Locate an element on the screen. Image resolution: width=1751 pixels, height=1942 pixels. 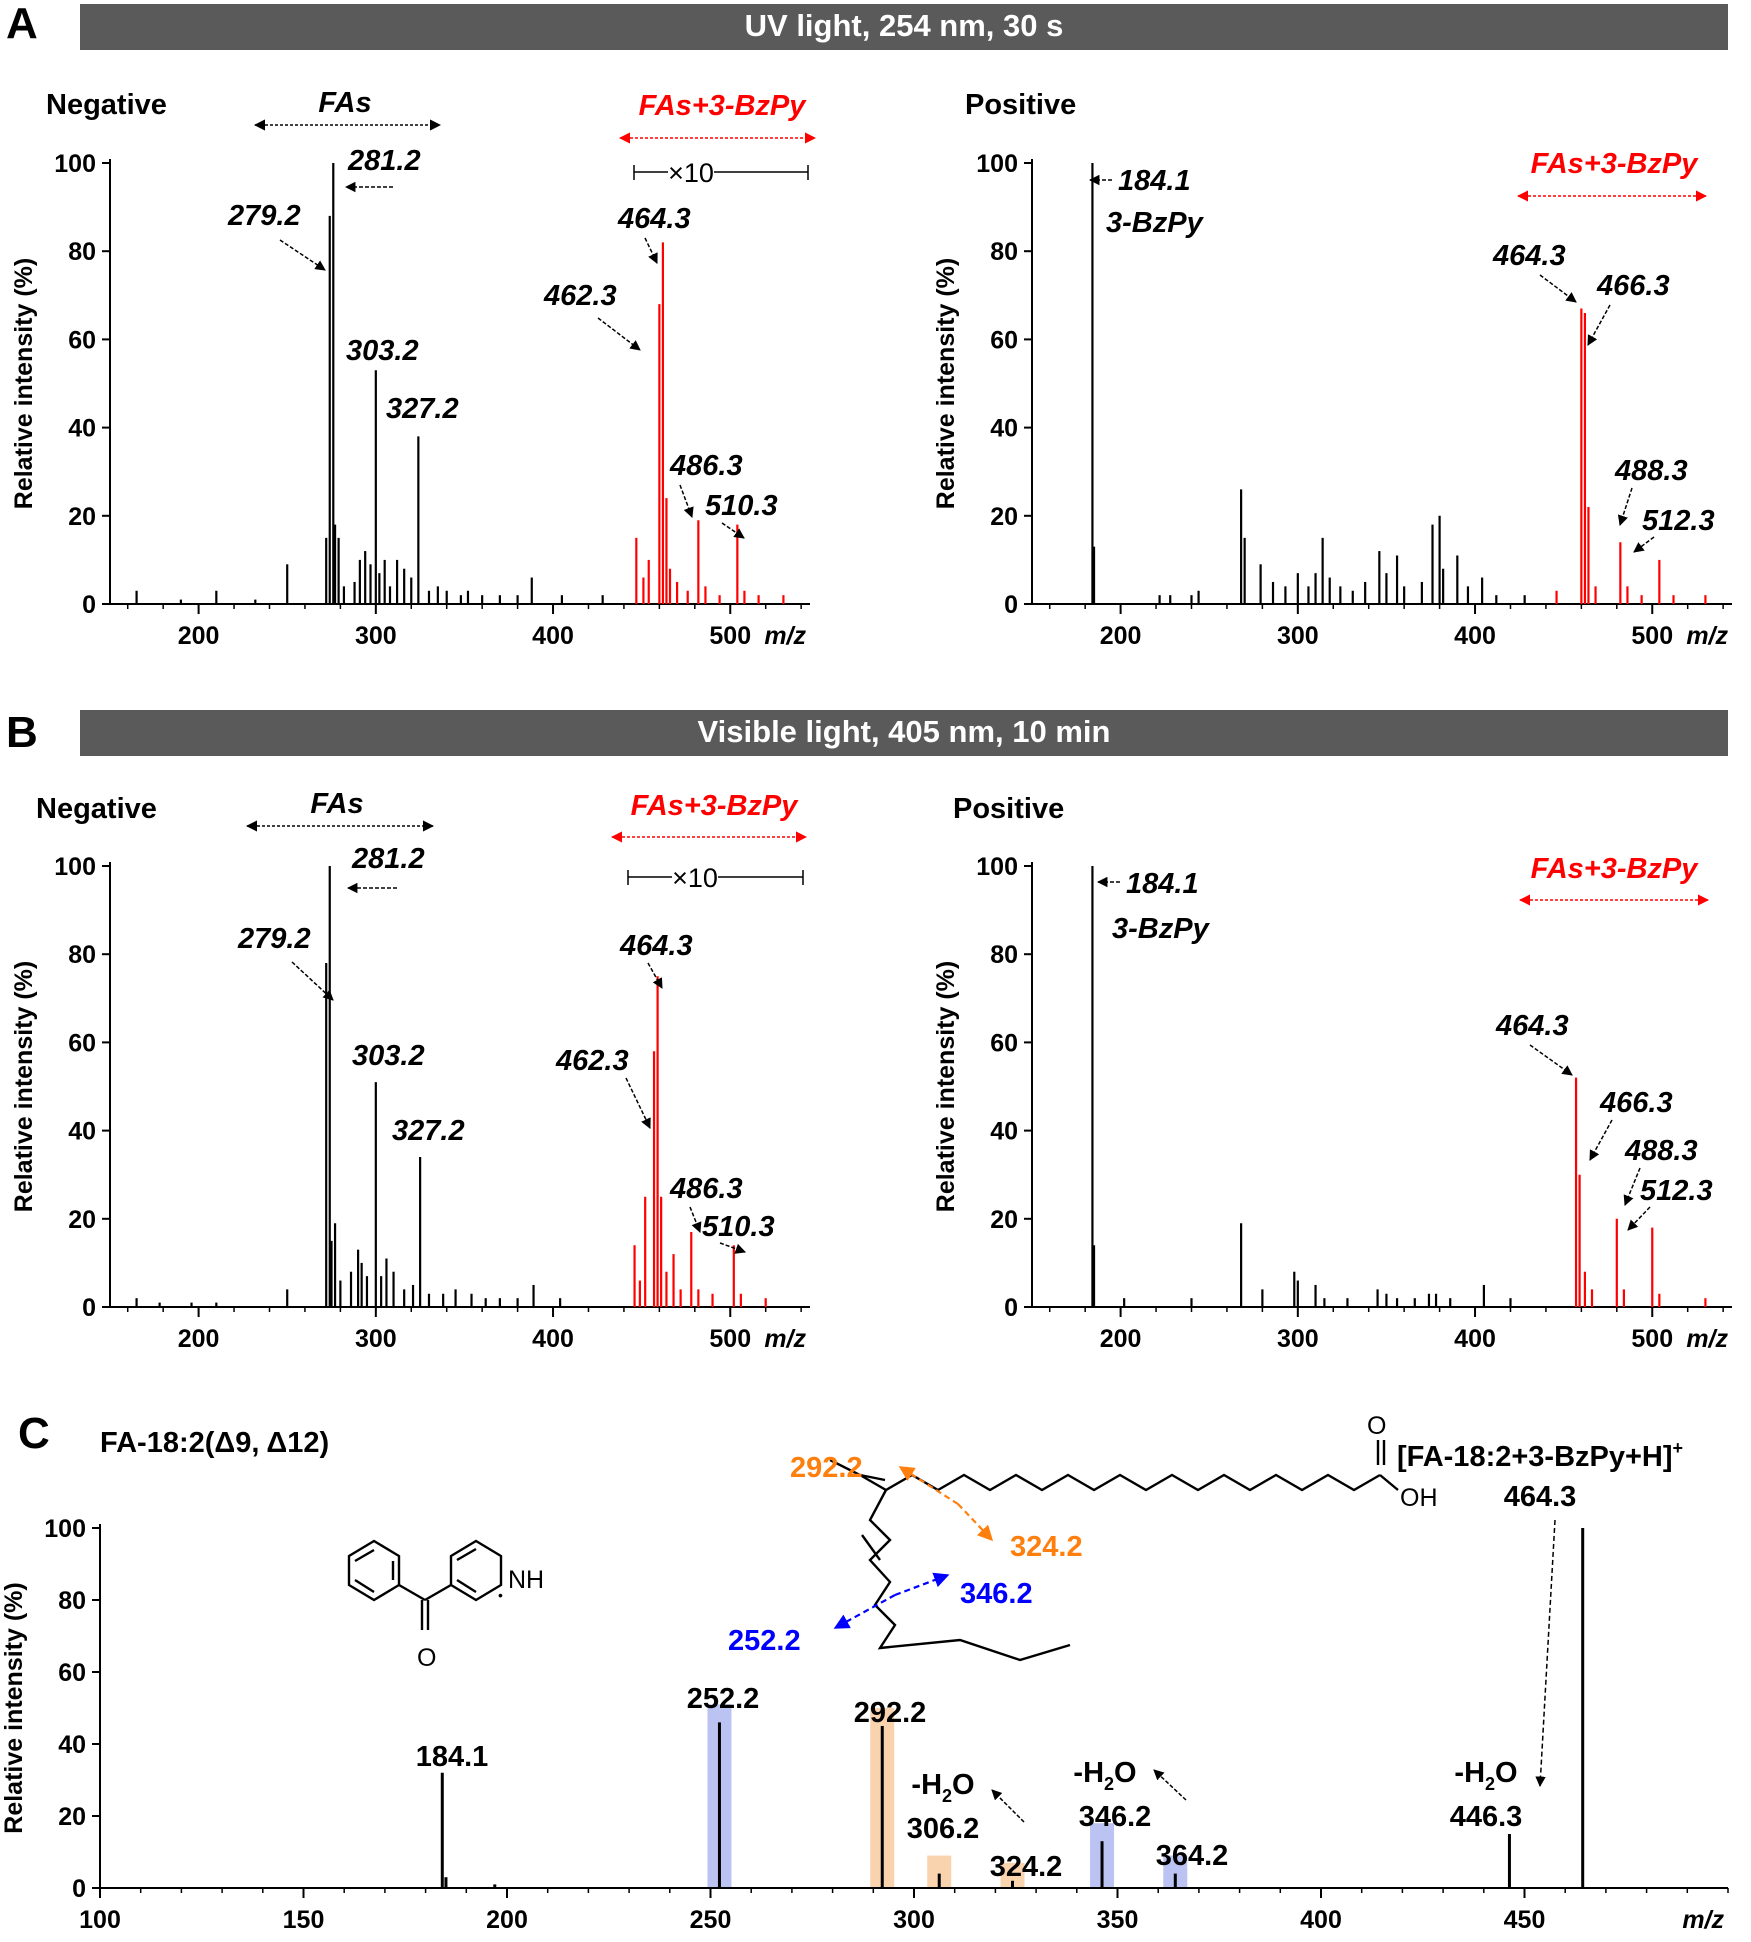
fragment-252-label: 252.2 is located at coordinates (764, 1641).